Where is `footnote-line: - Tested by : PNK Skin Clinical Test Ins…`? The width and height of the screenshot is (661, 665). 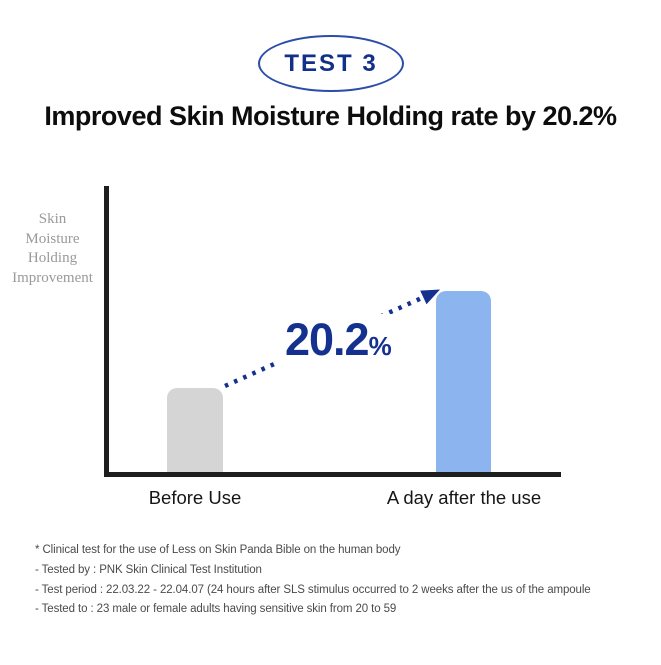
footnote-line: - Tested by : PNK Skin Clinical Test Ins… is located at coordinates (148, 569).